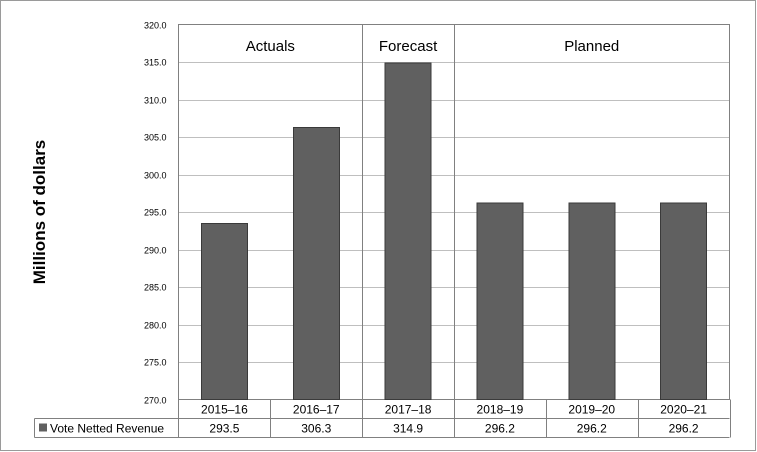 This screenshot has width=757, height=452. Describe the element at coordinates (43, 427) in the screenshot. I see `legend-swatch` at that location.